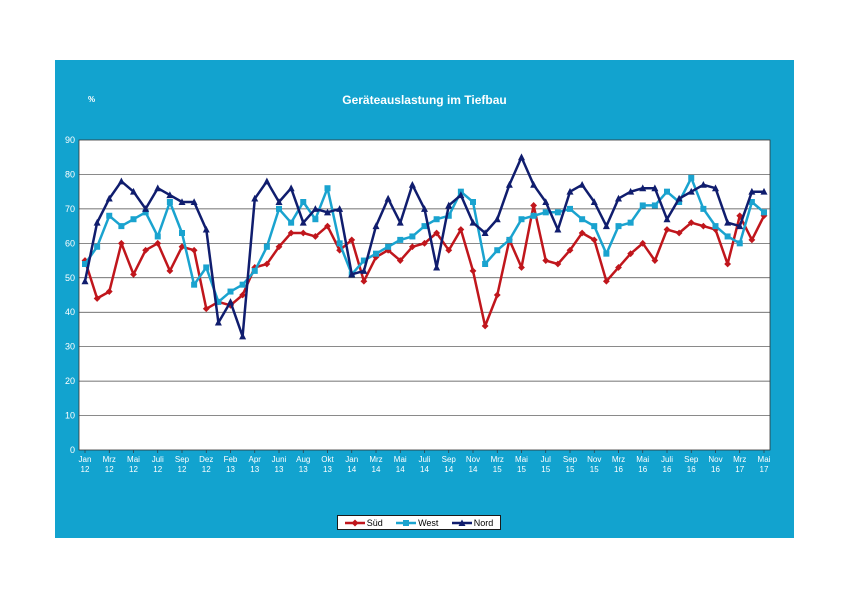 Image resolution: width=848 pixels, height=600 pixels. Describe the element at coordinates (206, 469) in the screenshot. I see `x-tick-label-5-year: 12` at that location.